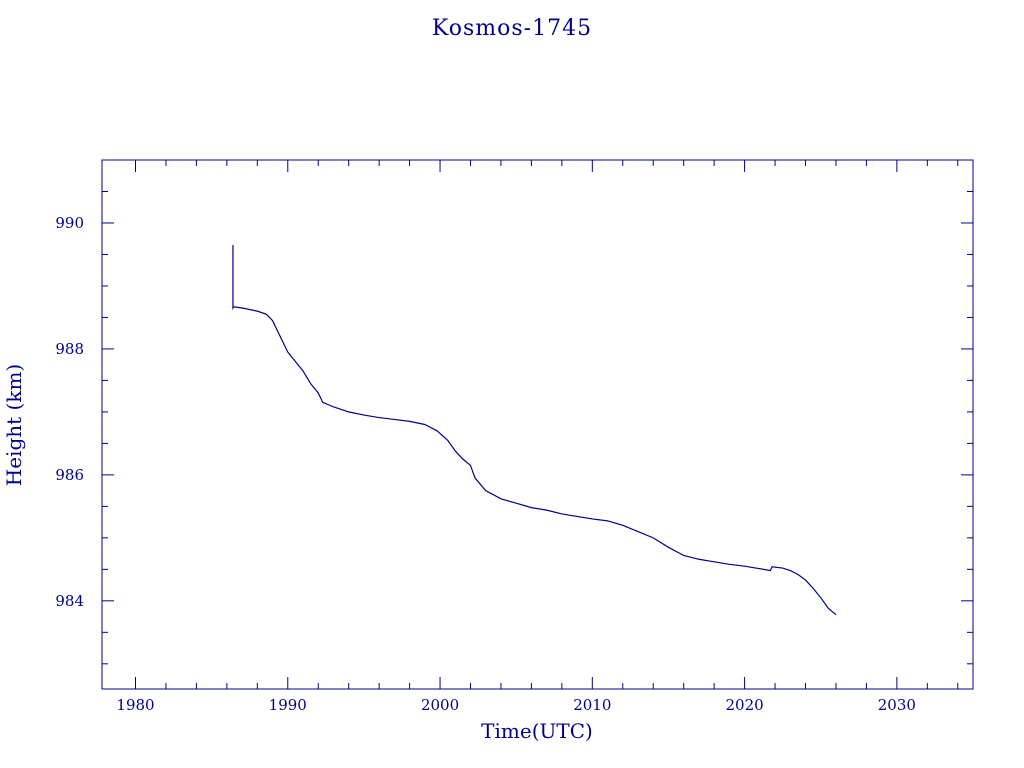 This screenshot has width=1024, height=768. Describe the element at coordinates (744, 705) in the screenshot. I see `x-tick-label: 2020` at that location.